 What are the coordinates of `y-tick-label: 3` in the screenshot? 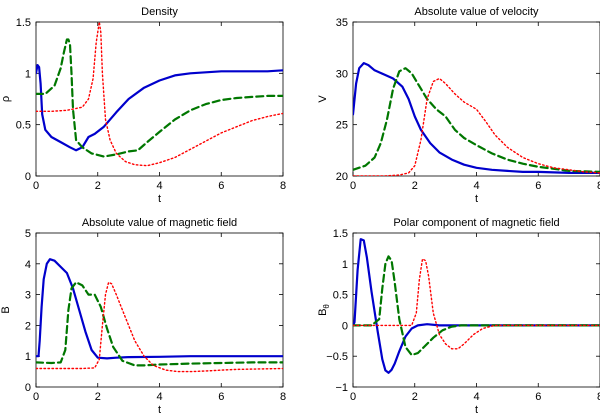 It's located at (28, 296).